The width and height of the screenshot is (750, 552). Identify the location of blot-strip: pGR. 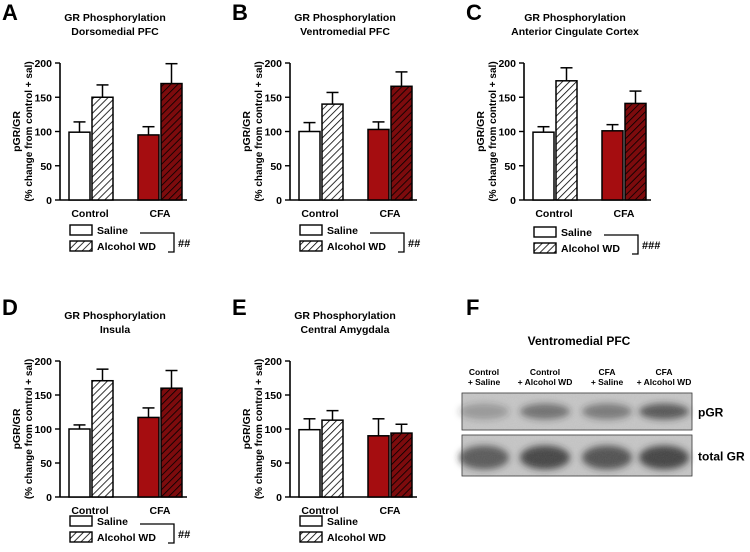
(591, 411).